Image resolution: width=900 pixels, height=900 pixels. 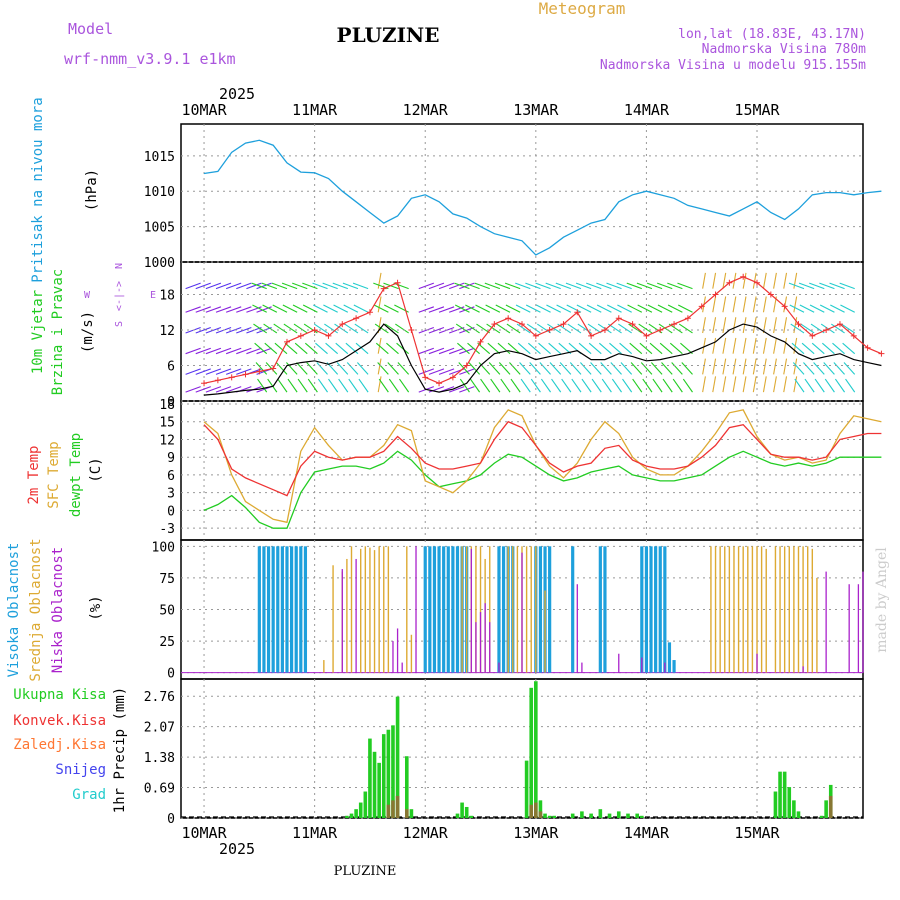 I want to click on wind-compass: W E <-|-> N S, so click(x=120, y=295).